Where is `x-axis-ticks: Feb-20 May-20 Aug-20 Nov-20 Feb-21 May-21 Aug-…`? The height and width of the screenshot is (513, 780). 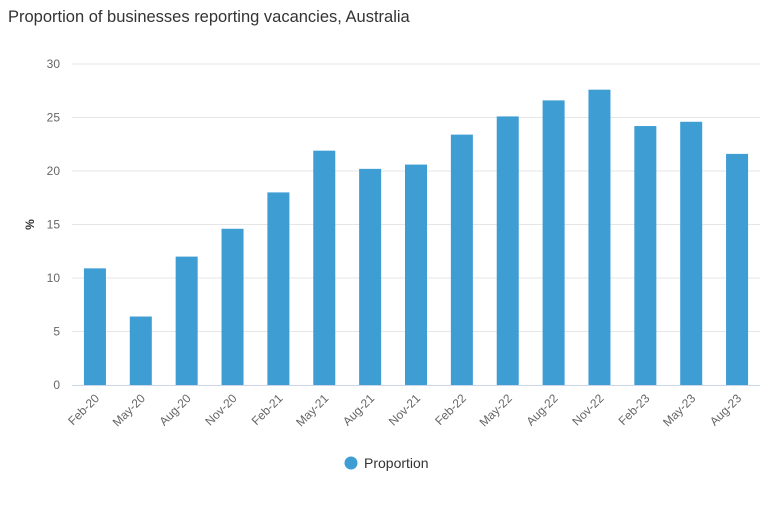 x-axis-ticks: Feb-20 May-20 Aug-20 Nov-20 Feb-21 May-21 Aug-… is located at coordinates (404, 410).